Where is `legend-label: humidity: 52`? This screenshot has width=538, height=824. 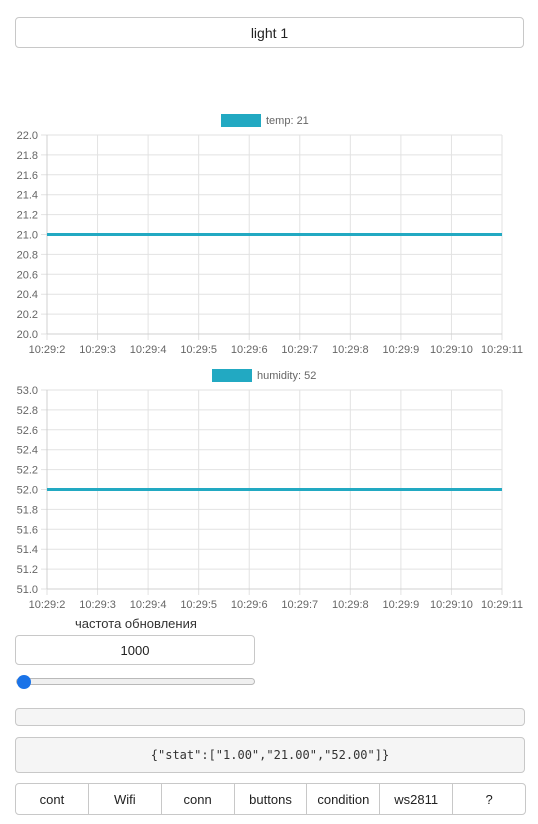
legend-label: humidity: 52 is located at coordinates (286, 376).